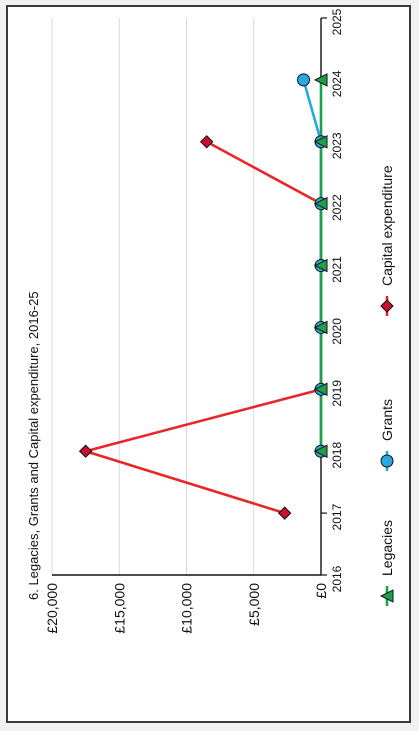 Image resolution: width=419 pixels, height=731 pixels. I want to click on y-tick-label: £0, so click(321, 591).